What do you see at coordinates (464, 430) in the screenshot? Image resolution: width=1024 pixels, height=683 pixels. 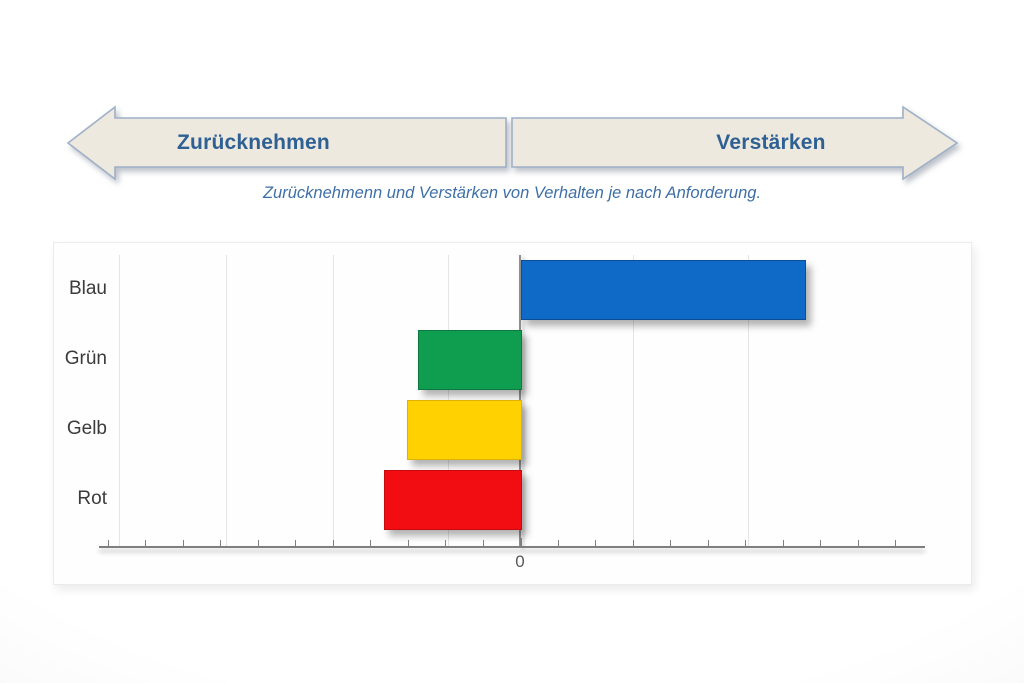 I see `bar-gelb` at bounding box center [464, 430].